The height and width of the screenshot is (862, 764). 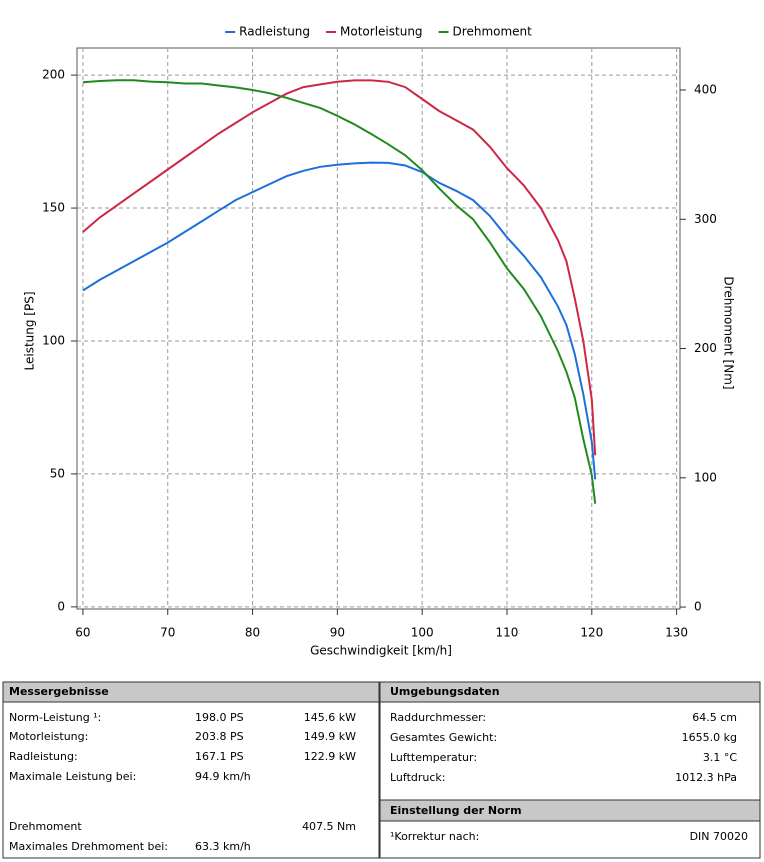 I want to click on x-tick-label: 130, so click(x=676, y=633).